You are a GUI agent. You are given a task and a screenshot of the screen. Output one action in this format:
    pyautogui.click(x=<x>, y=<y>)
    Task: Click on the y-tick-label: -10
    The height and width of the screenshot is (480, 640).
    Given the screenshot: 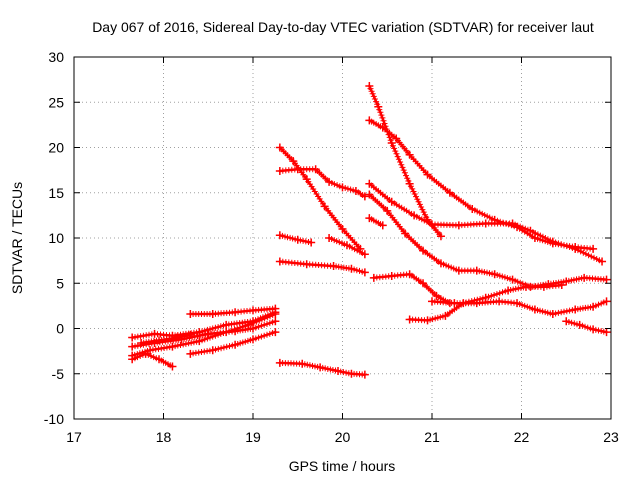 What is the action you would take?
    pyautogui.click(x=54, y=419)
    